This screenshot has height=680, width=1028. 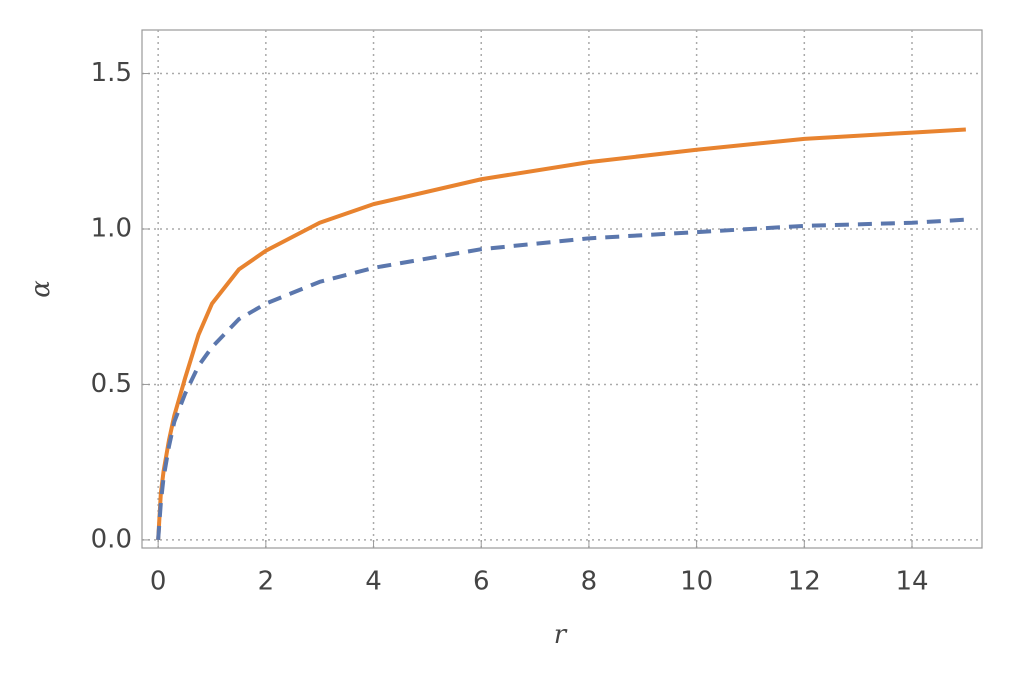 What do you see at coordinates (111, 384) in the screenshot?
I see `y-tick-label: 0.5` at bounding box center [111, 384].